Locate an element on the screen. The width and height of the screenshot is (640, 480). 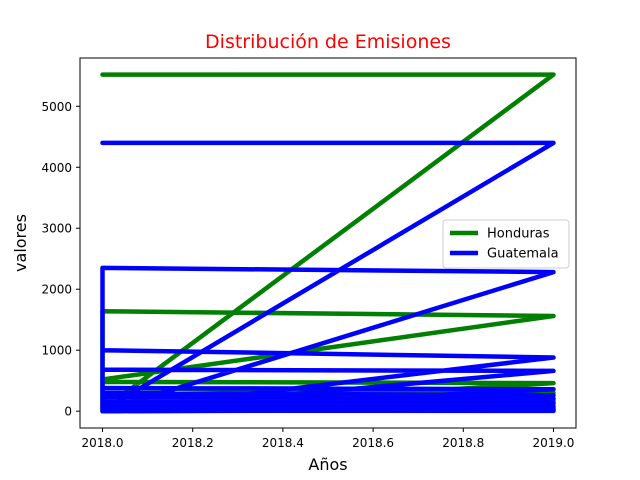
x-tick-label: 2018.8 is located at coordinates (463, 443).